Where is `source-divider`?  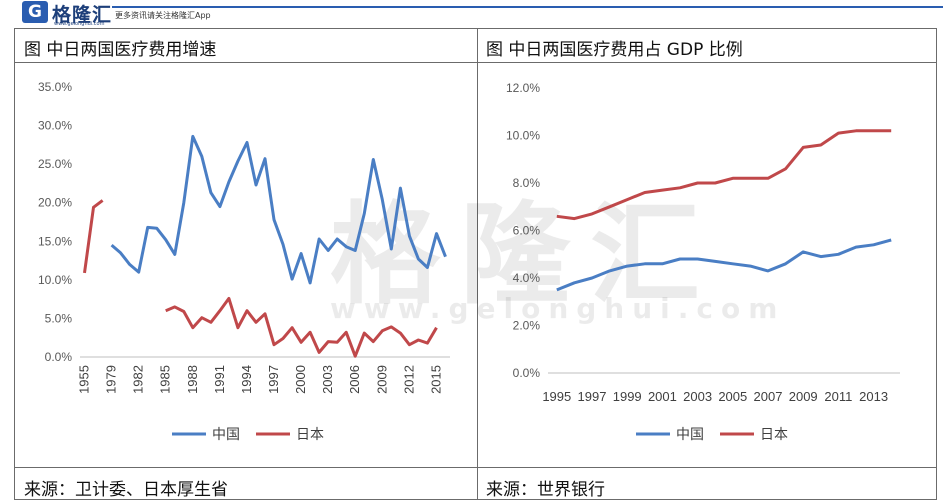
source-divider is located at coordinates (475, 467).